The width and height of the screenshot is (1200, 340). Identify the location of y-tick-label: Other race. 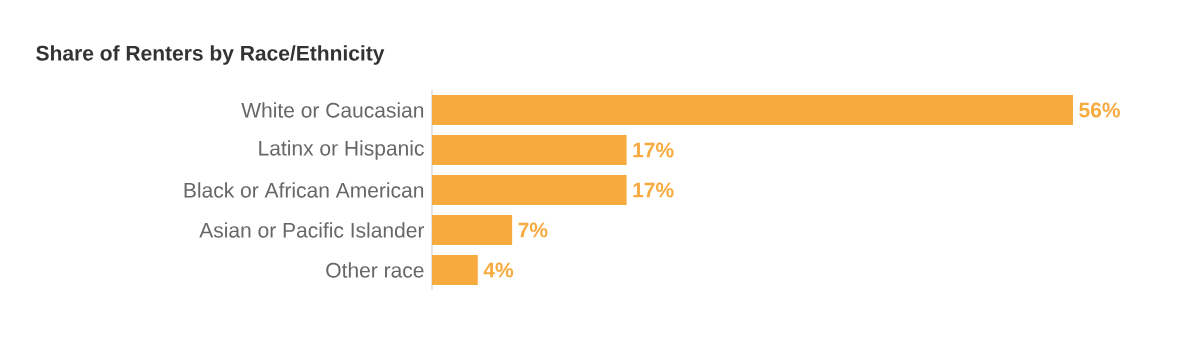
(375, 270).